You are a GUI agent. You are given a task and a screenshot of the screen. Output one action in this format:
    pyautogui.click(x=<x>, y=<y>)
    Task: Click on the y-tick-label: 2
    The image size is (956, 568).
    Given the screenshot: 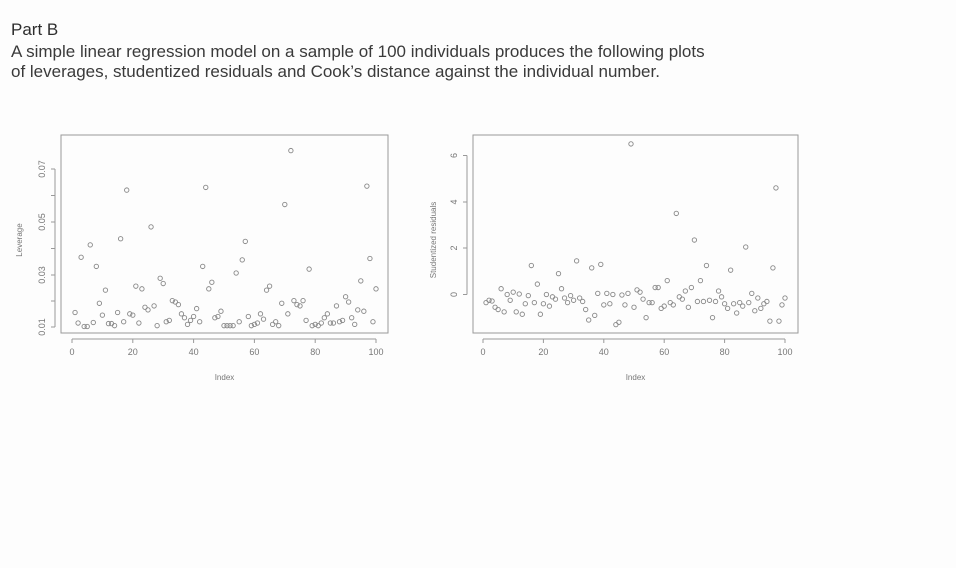 What is the action you would take?
    pyautogui.click(x=454, y=247)
    